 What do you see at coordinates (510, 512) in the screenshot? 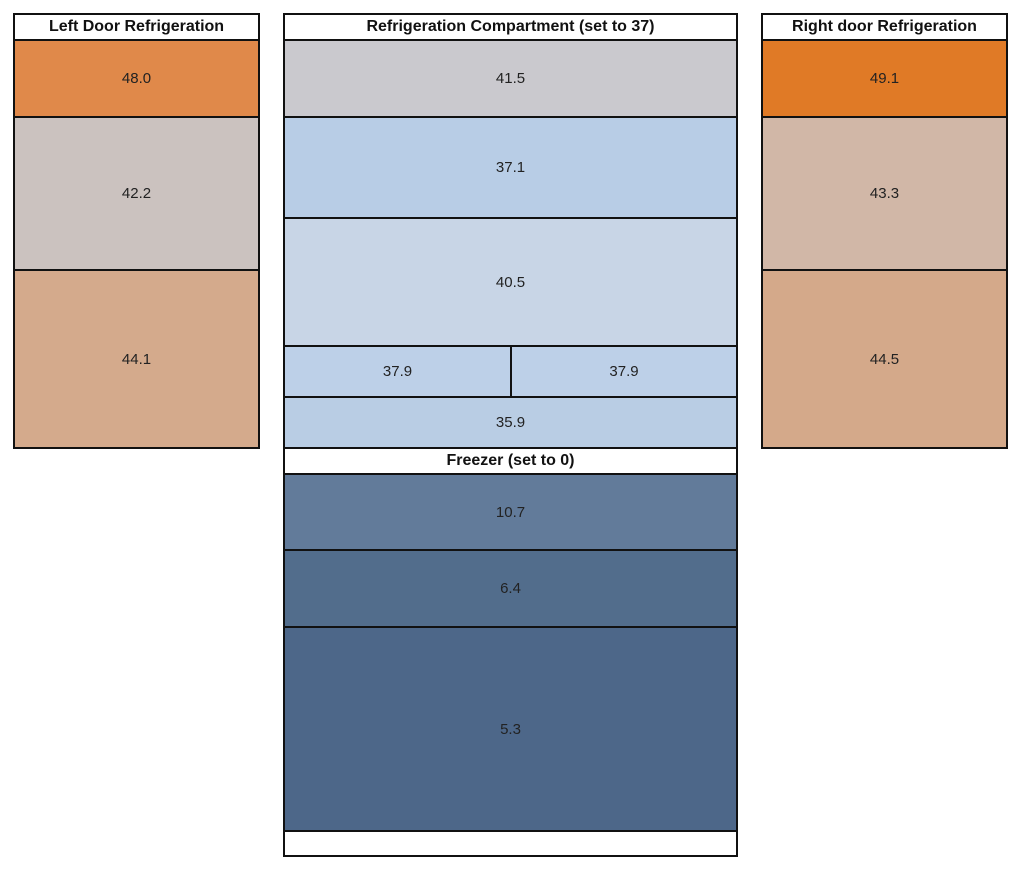
I see `cell: 10.7` at bounding box center [510, 512].